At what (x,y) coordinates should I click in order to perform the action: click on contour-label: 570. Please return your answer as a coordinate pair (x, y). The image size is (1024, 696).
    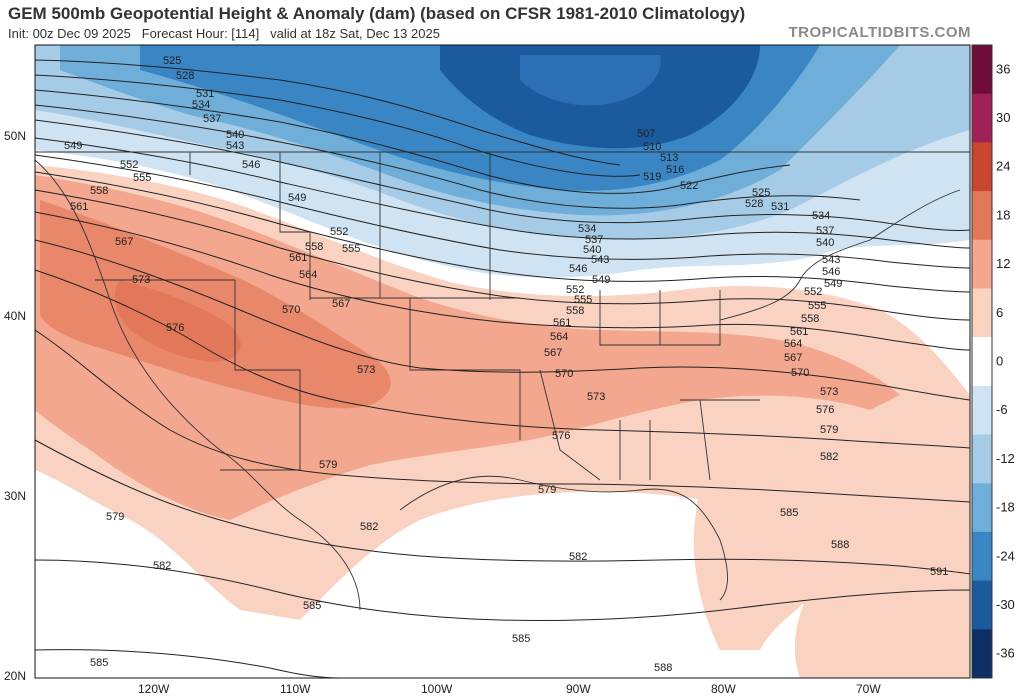
    Looking at the image, I should click on (291, 310).